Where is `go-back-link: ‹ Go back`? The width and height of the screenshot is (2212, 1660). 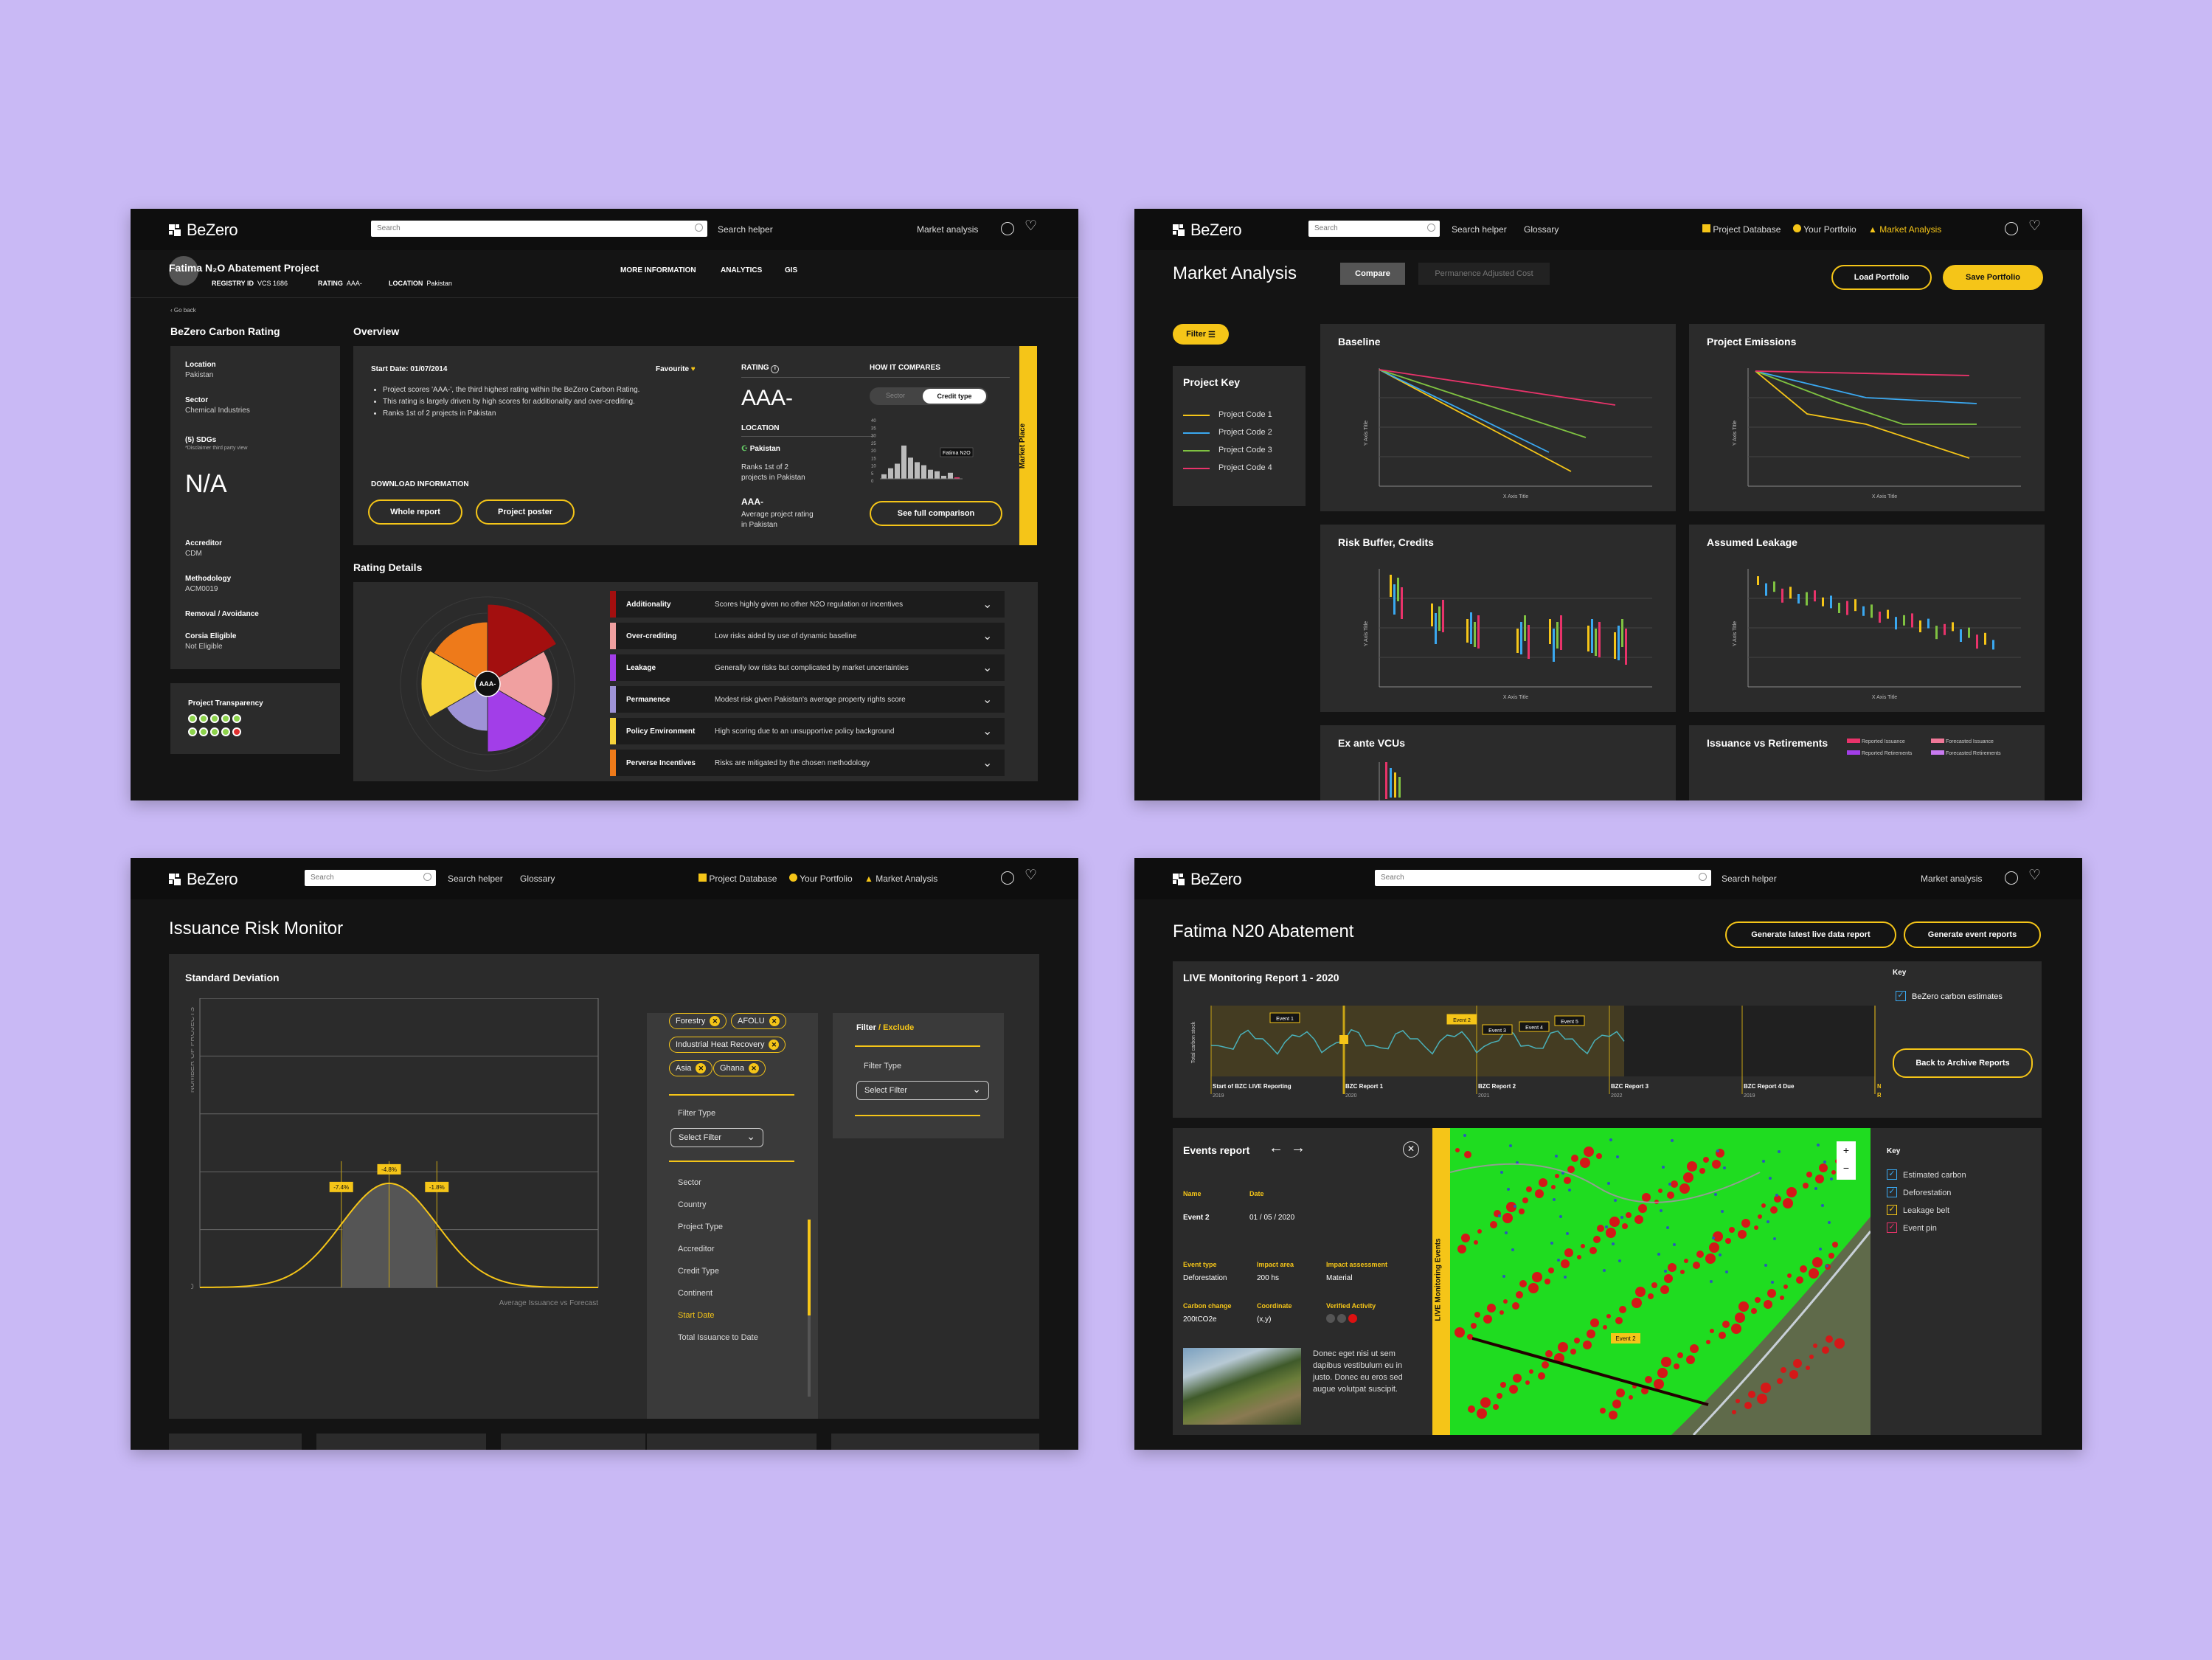
go-back-link: ‹ Go back is located at coordinates (183, 310).